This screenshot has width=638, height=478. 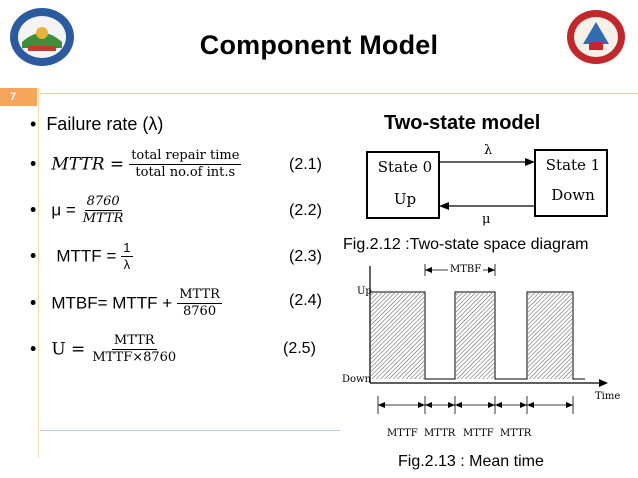 I want to click on u-denominator: MTTF×8760, so click(x=134, y=357).